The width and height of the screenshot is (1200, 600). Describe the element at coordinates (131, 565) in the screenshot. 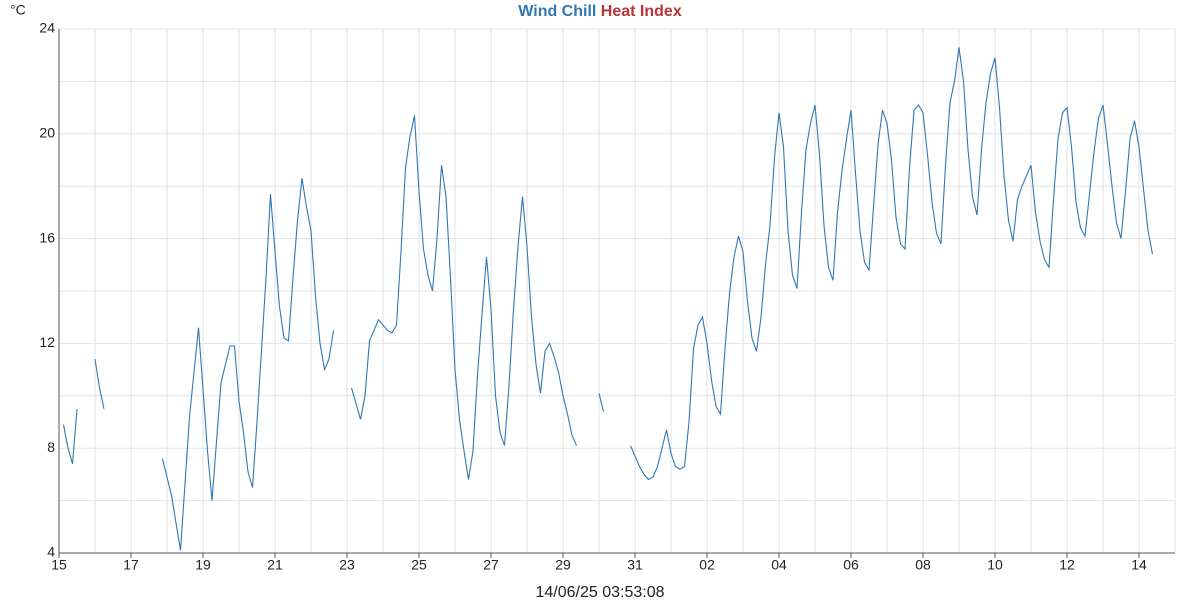

I see `x-tick-label: 17` at that location.